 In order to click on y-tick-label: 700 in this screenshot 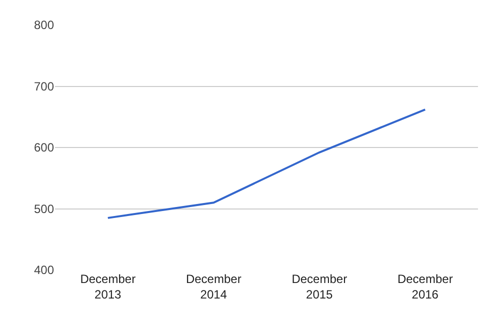, I will do `click(44, 86)`.